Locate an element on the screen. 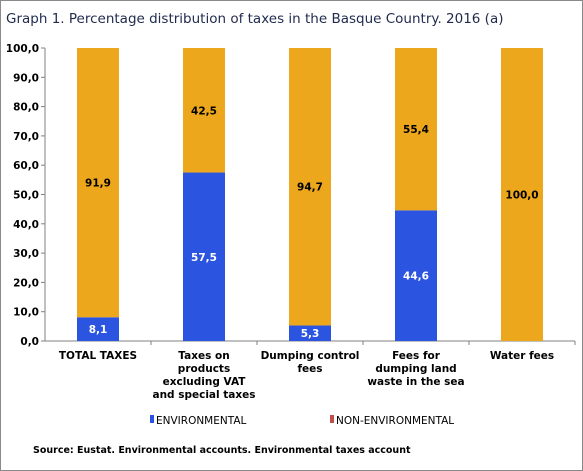 Image resolution: width=583 pixels, height=471 pixels. y-tick-label: 0,0 is located at coordinates (29, 342).